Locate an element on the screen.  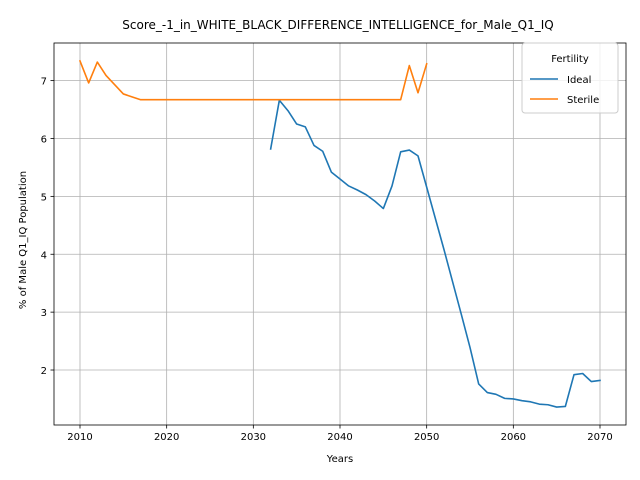
legend-box is located at coordinates (570, 78).